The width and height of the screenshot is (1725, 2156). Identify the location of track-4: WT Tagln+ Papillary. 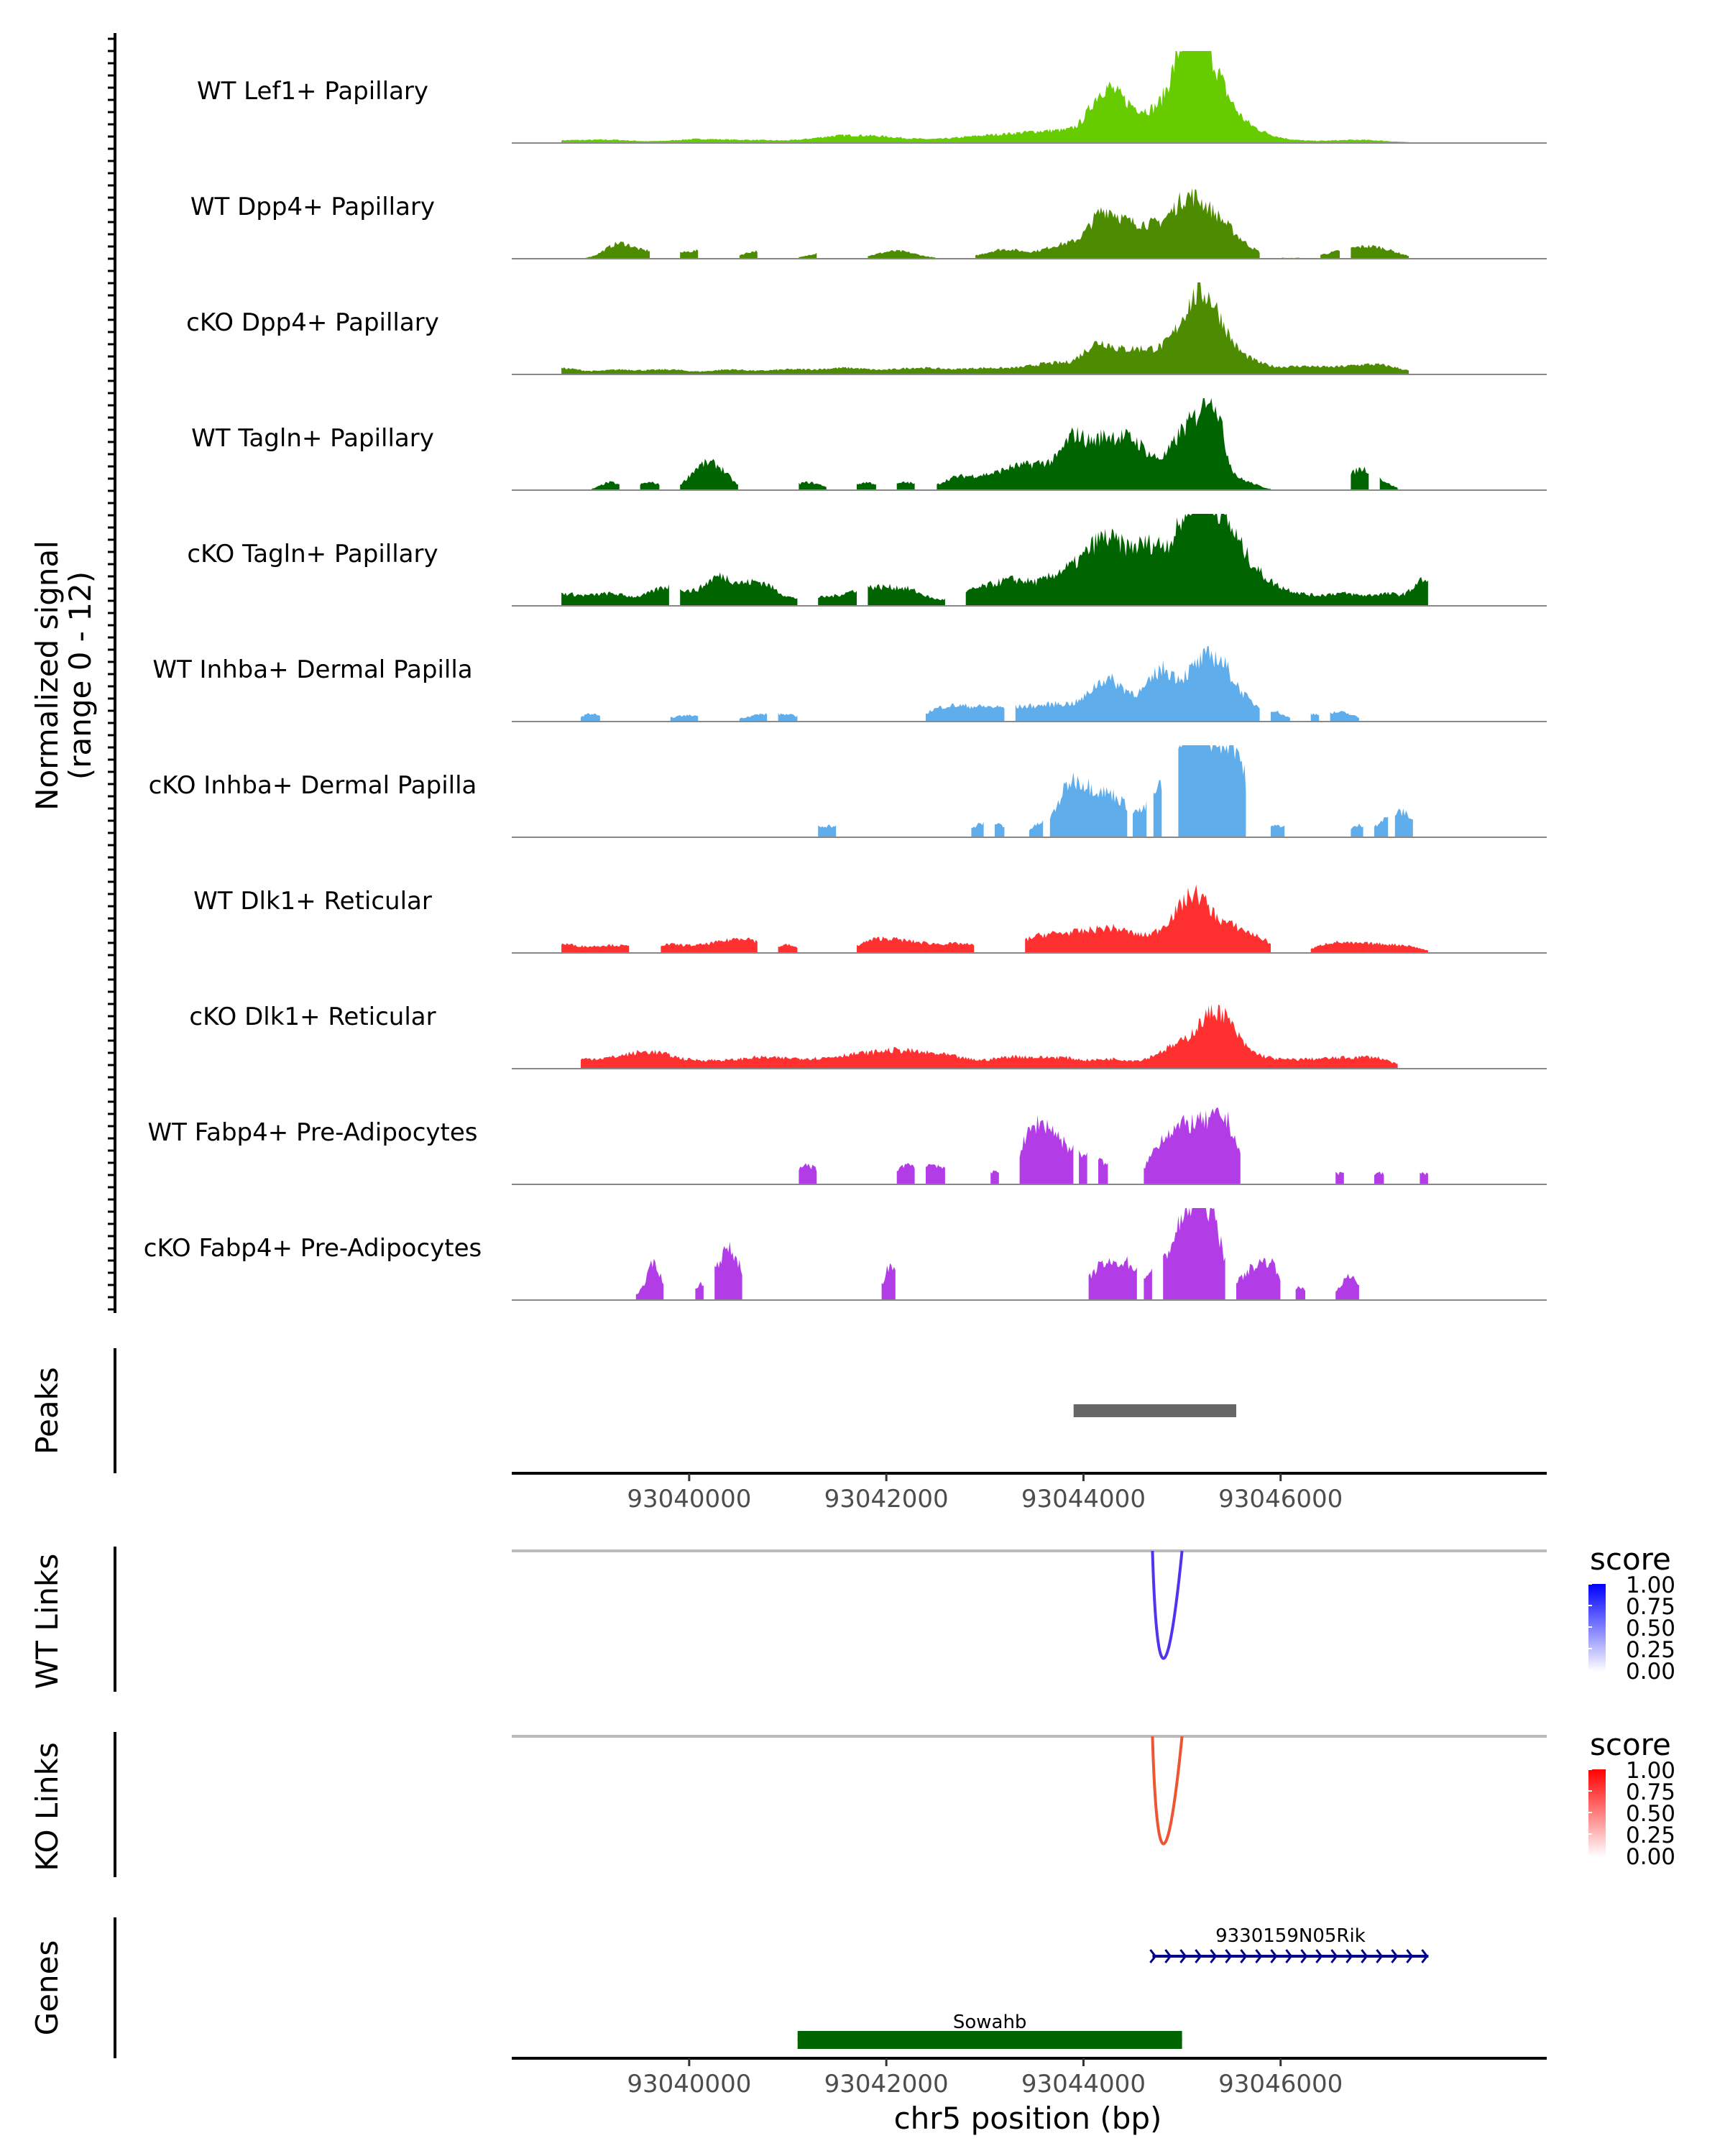
(869, 444).